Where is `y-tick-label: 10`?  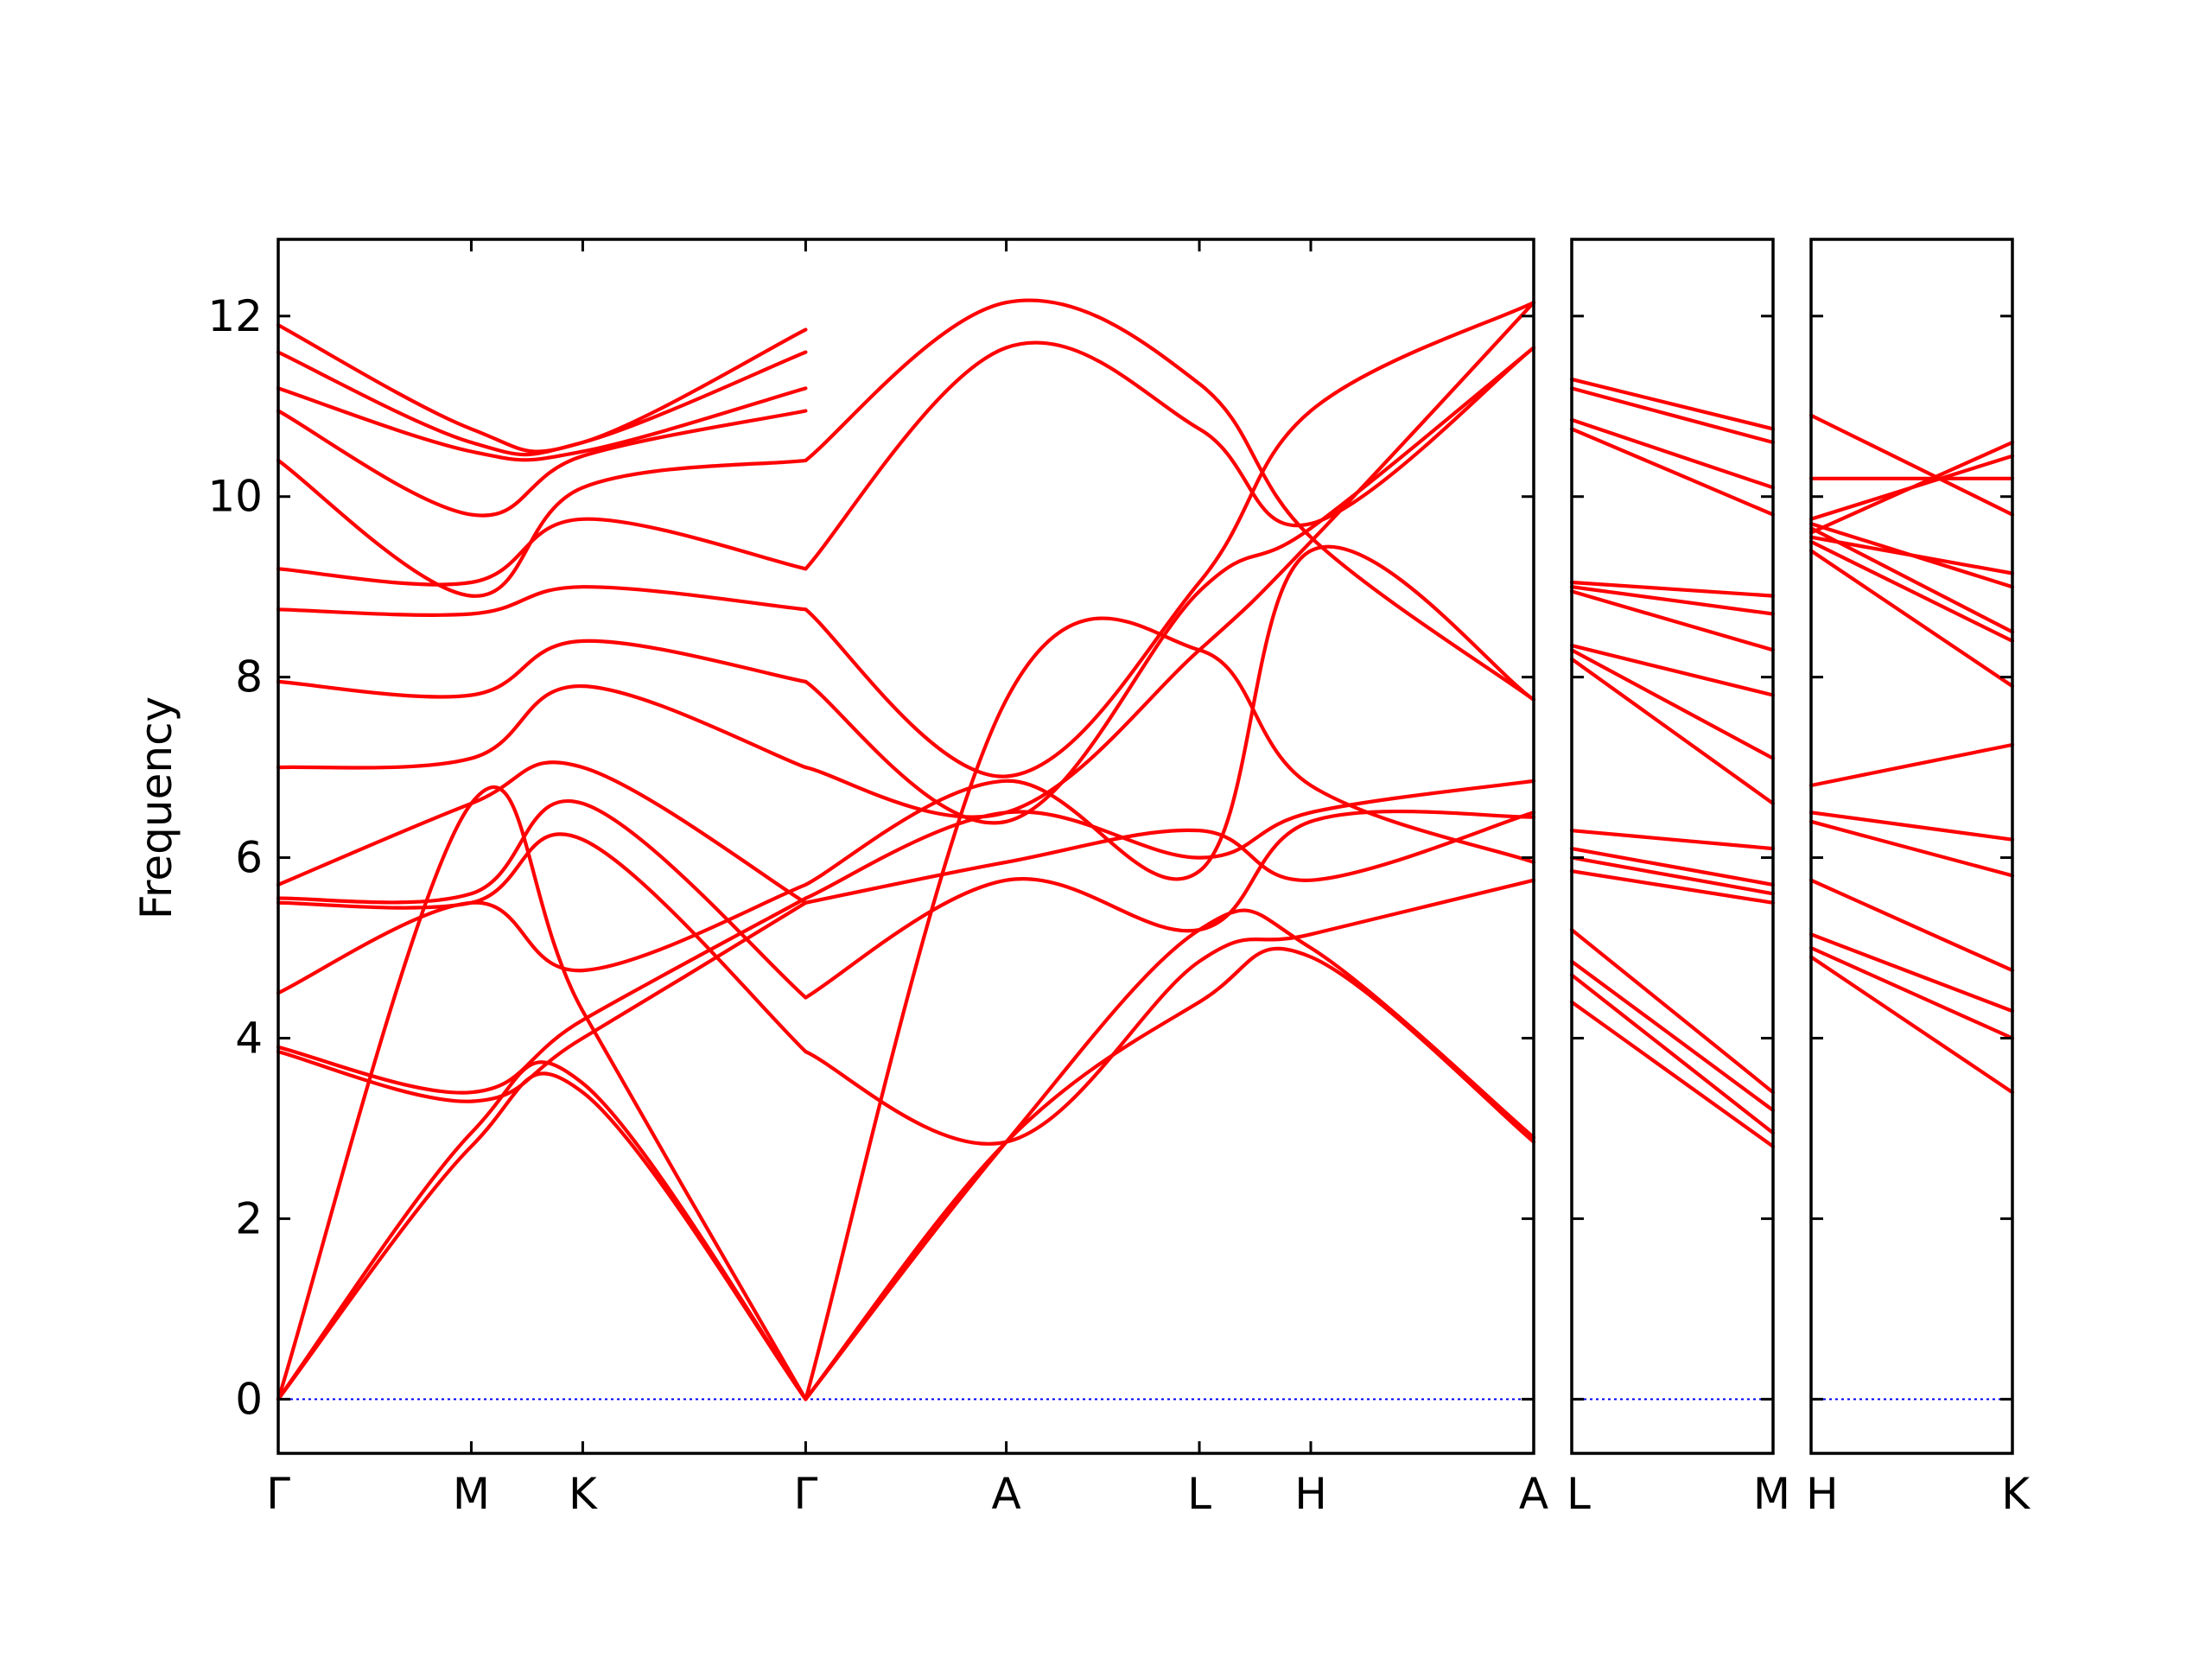
y-tick-label: 10 is located at coordinates (235, 497).